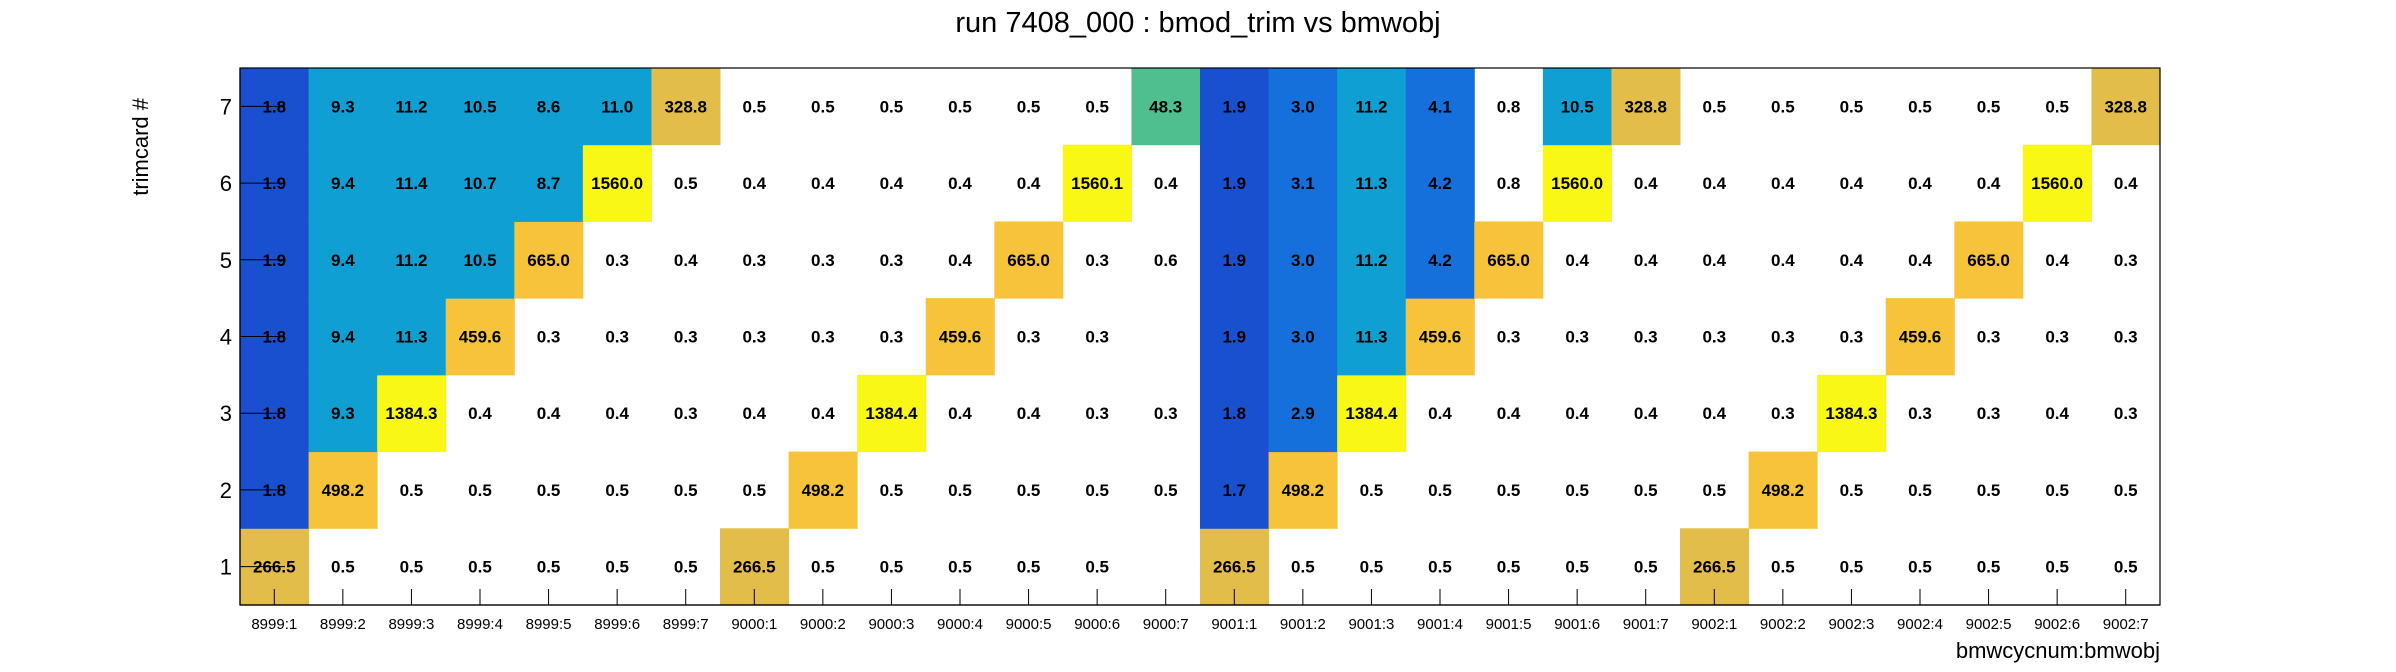 The width and height of the screenshot is (2396, 672). Describe the element at coordinates (1166, 624) in the screenshot. I see `x-tick-label: 9000:7` at that location.